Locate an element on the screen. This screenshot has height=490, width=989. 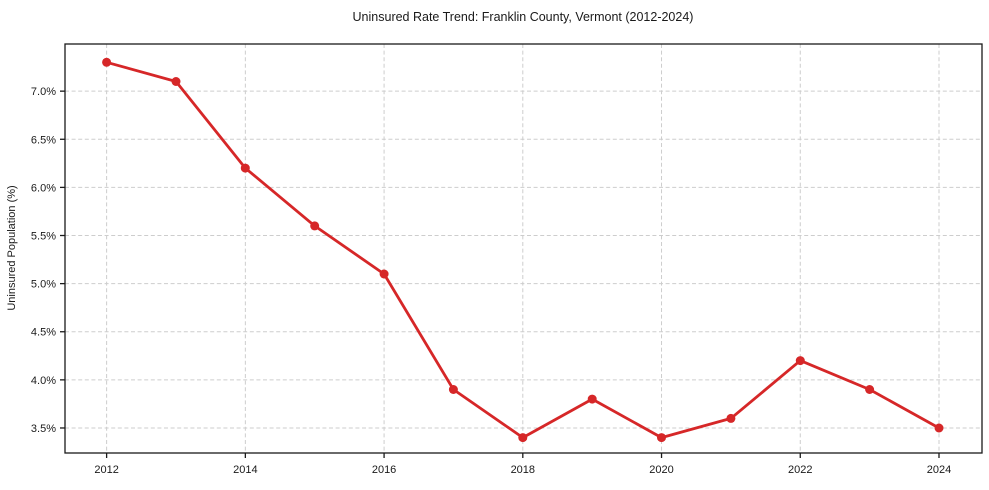
y-tick-label: 7.0% is located at coordinates (43, 92).